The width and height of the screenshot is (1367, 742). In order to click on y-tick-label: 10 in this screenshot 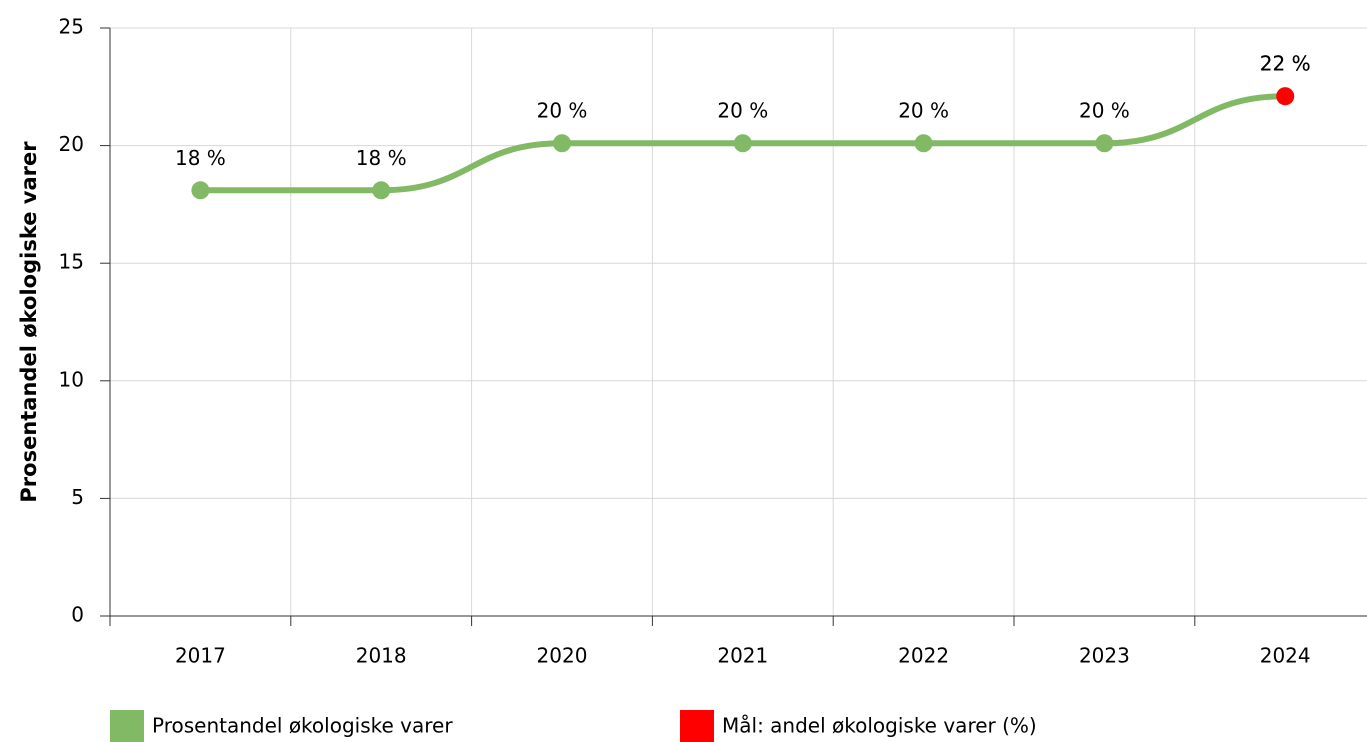, I will do `click(71, 379)`.